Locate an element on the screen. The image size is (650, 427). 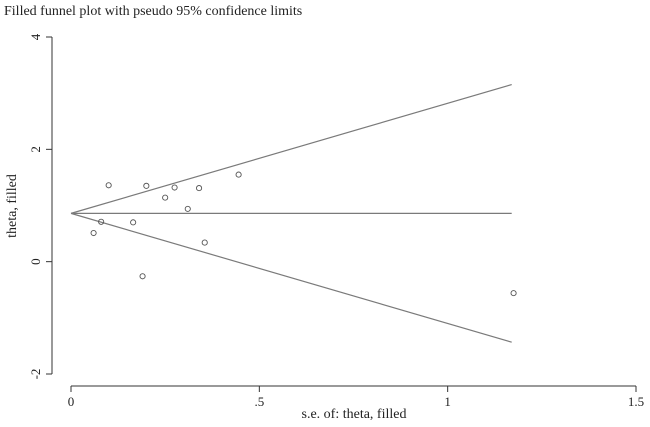
x-tick-label: 1 is located at coordinates (447, 401).